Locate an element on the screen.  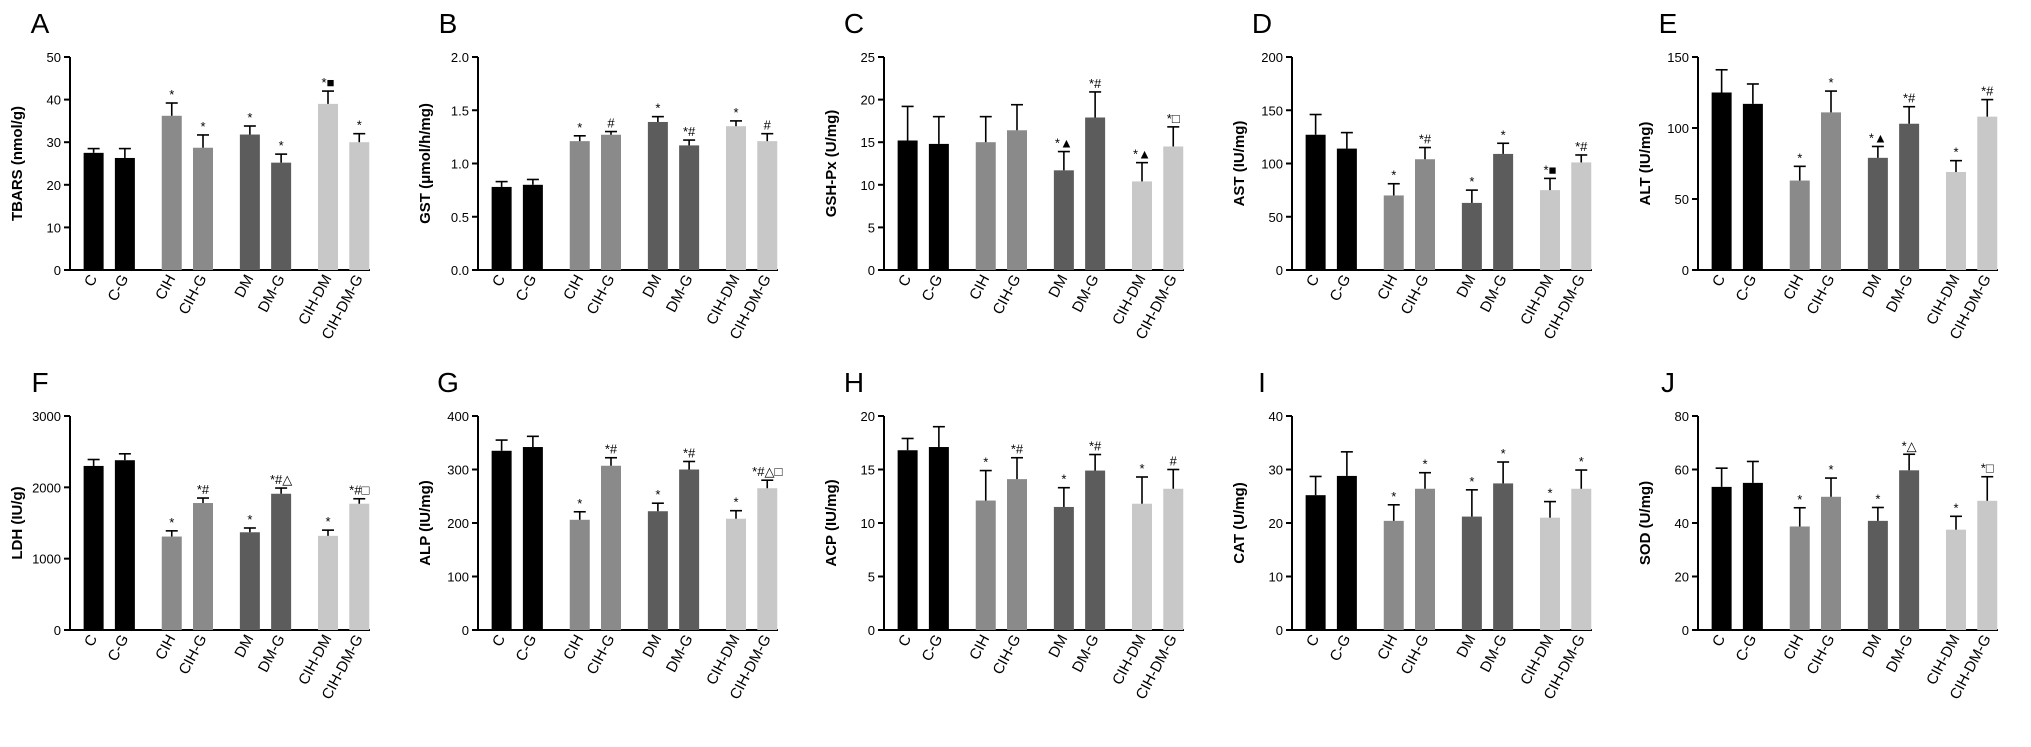
panel-g-ytick-label: 300 is located at coordinates (458, 470).